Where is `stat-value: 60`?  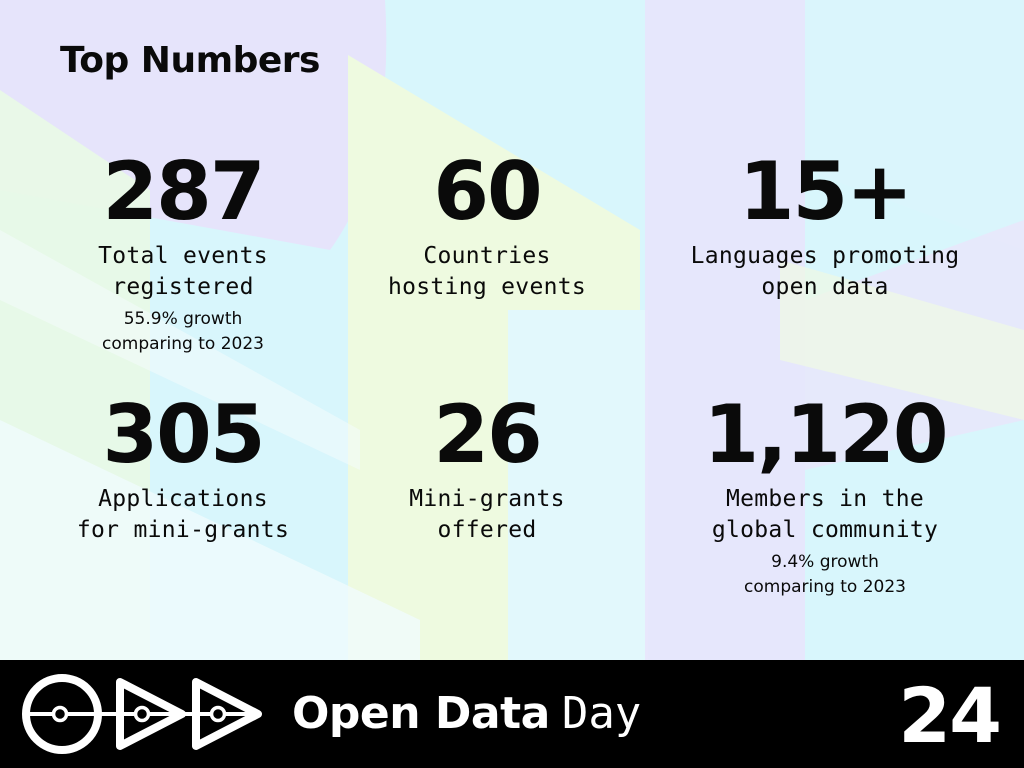
stat-value: 60 is located at coordinates (487, 191).